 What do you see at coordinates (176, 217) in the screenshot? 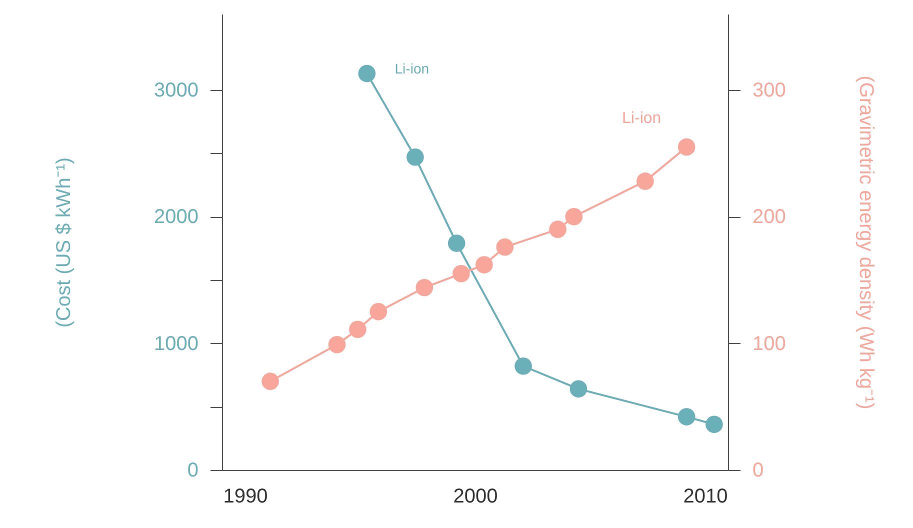
I see `y-tick-label: 2000` at bounding box center [176, 217].